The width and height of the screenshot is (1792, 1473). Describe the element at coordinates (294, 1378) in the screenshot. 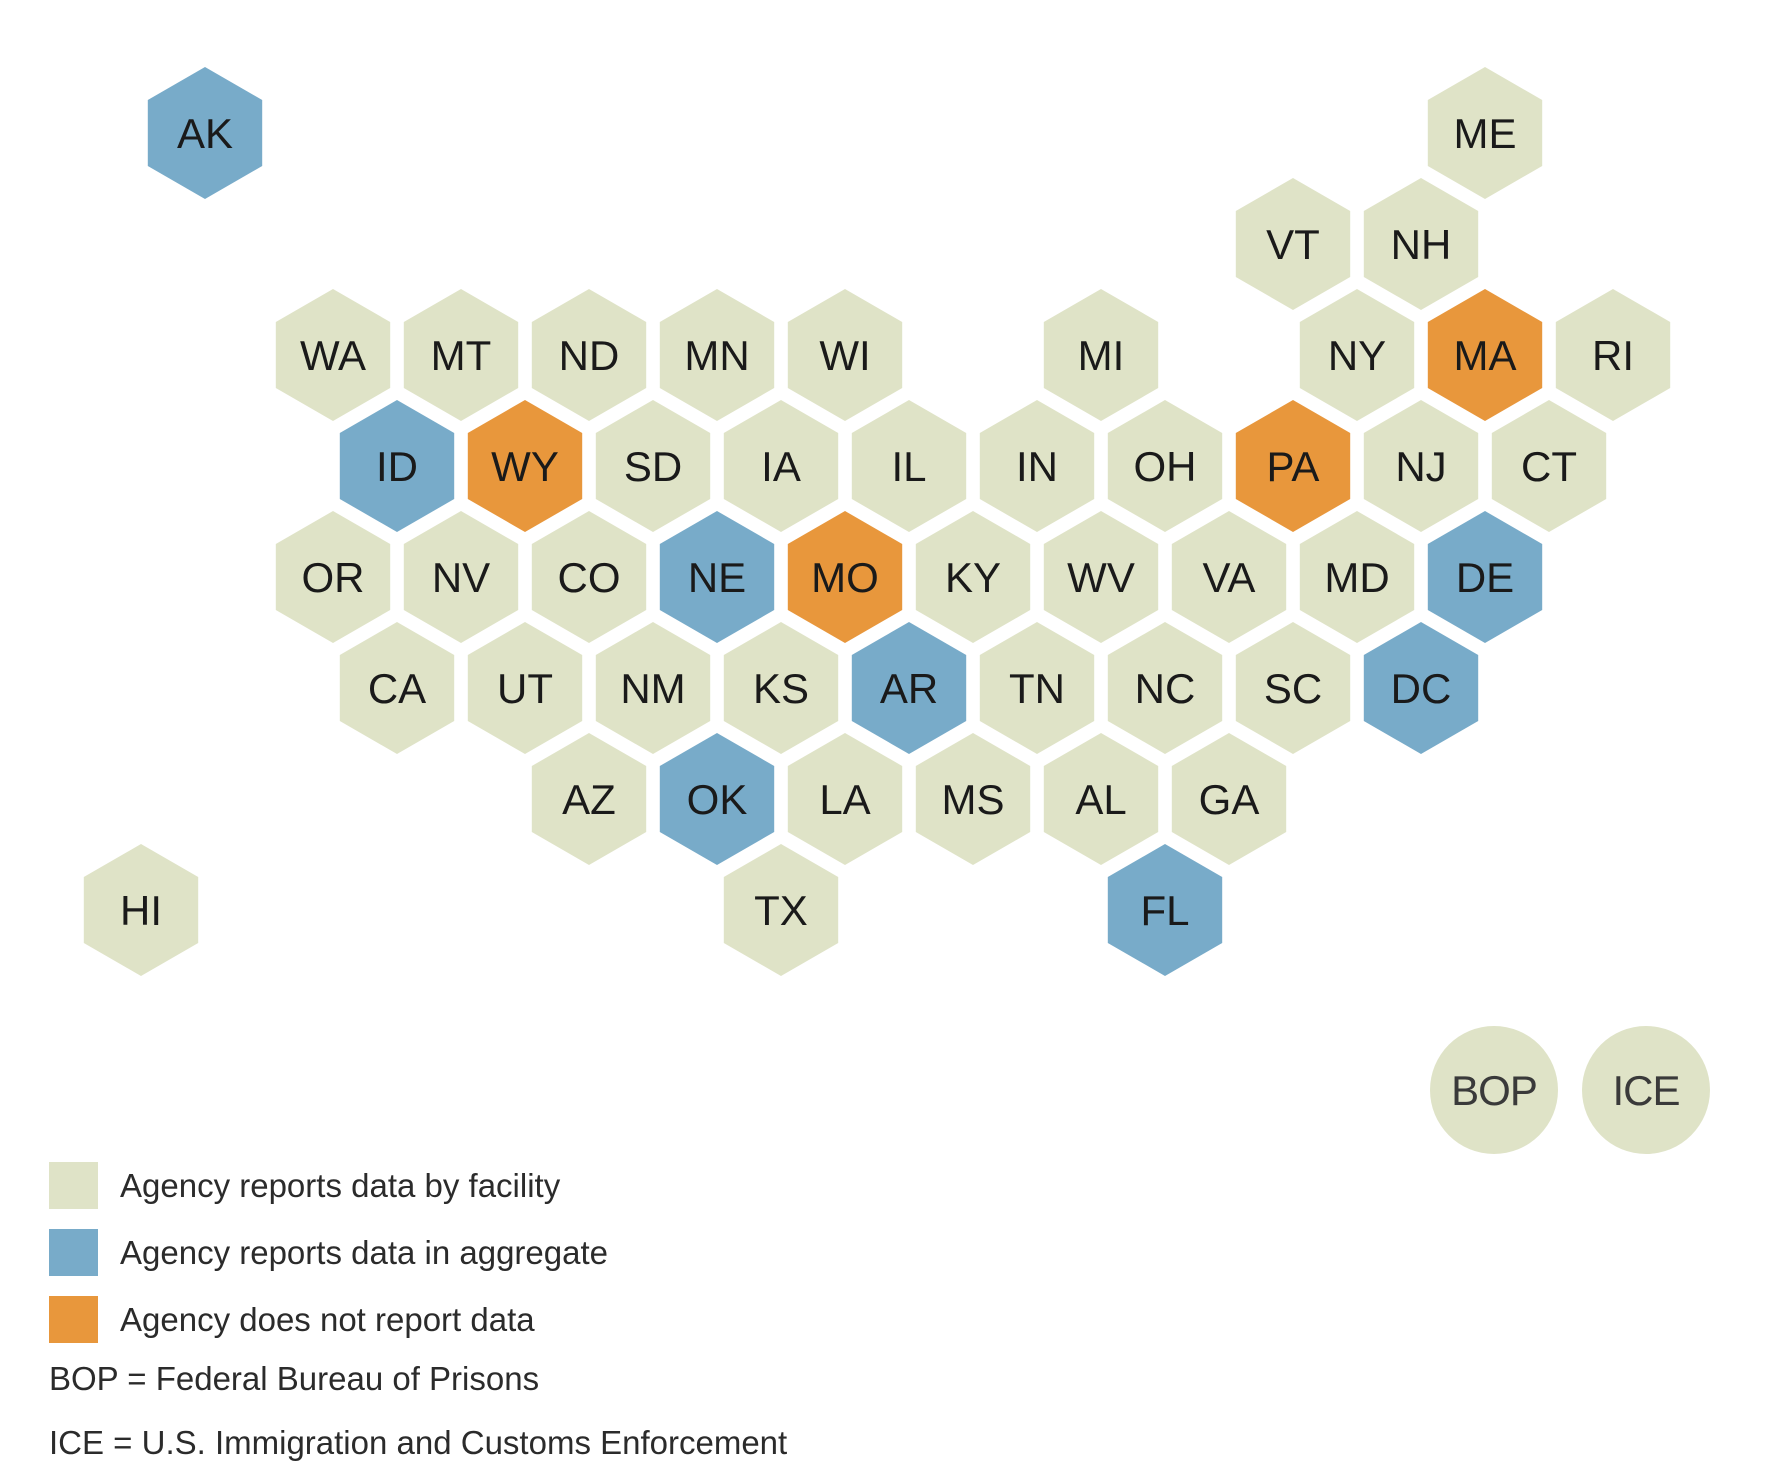

I see `note-bop: BOP = Federal Bureau of Prisons` at that location.